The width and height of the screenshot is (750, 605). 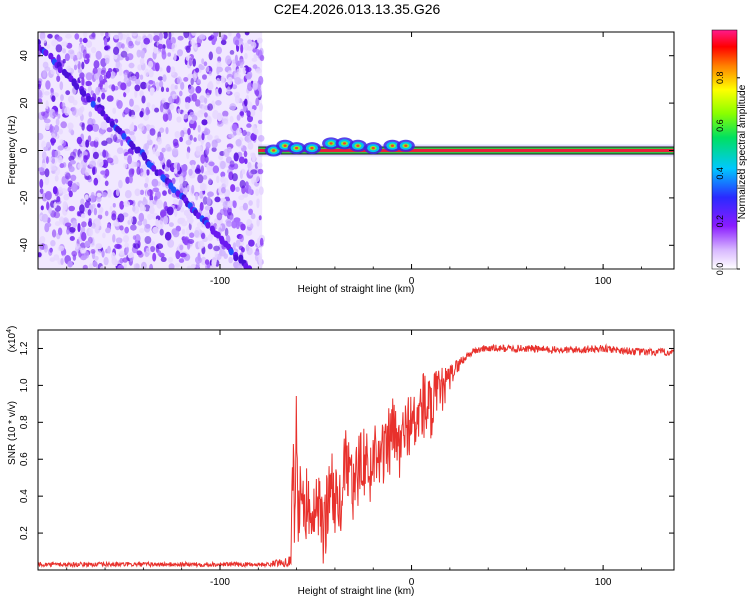 What do you see at coordinates (724, 149) in the screenshot?
I see `colorbar-gradient` at bounding box center [724, 149].